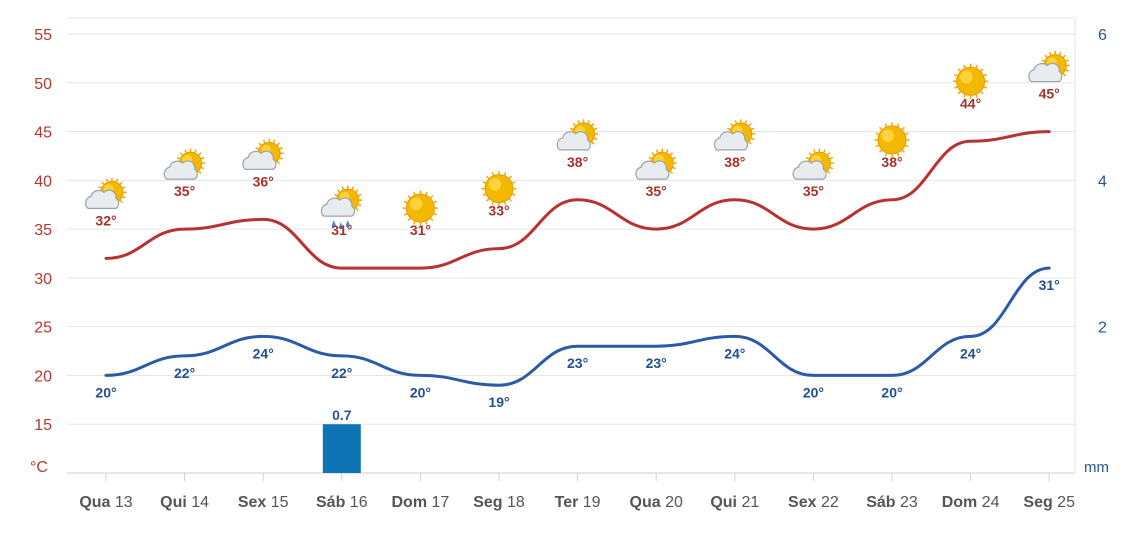 This screenshot has width=1133, height=541. What do you see at coordinates (43, 328) in the screenshot?
I see `y-tick-left: 25` at bounding box center [43, 328].